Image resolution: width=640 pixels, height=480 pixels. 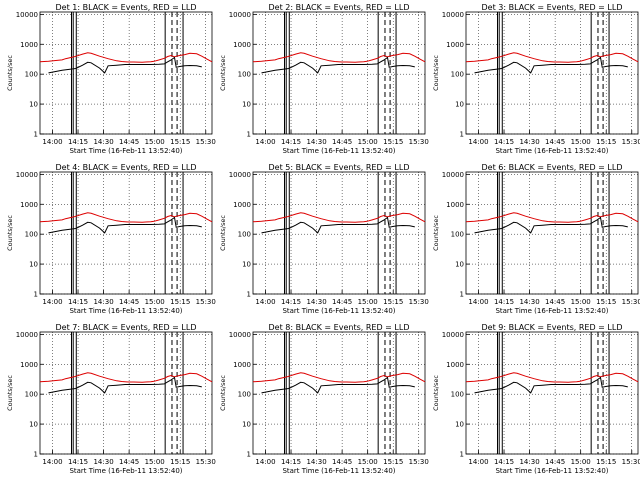 What do you see at coordinates (339, 7) in the screenshot?
I see `panel-title: Det 2: BLACK = Events, RED = LLD` at bounding box center [339, 7].